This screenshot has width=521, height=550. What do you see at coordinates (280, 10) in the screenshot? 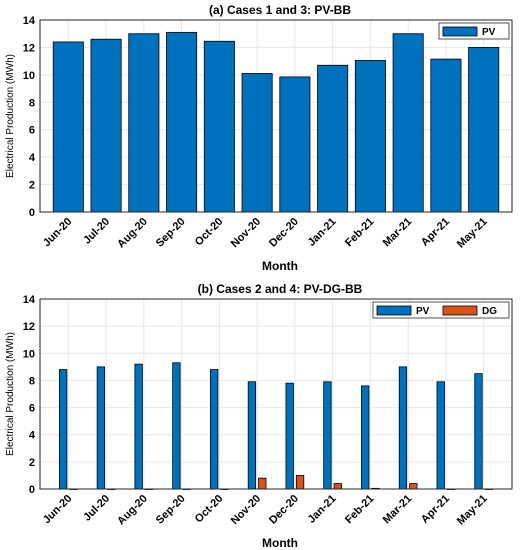
I see `chart-title: (a) Cases 1 and 3: PV-BB` at bounding box center [280, 10].